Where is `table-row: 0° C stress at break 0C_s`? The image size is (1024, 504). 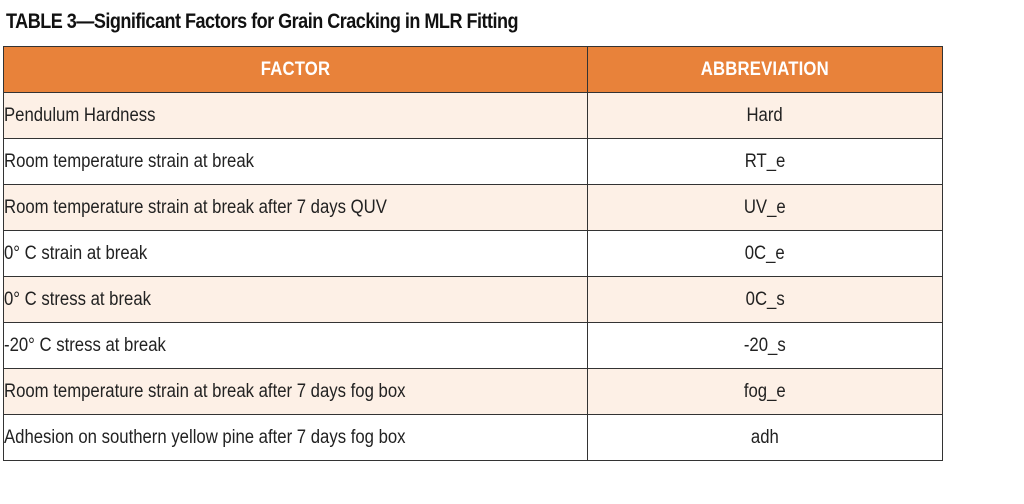
table-row: 0° C stress at break 0C_s is located at coordinates (473, 299).